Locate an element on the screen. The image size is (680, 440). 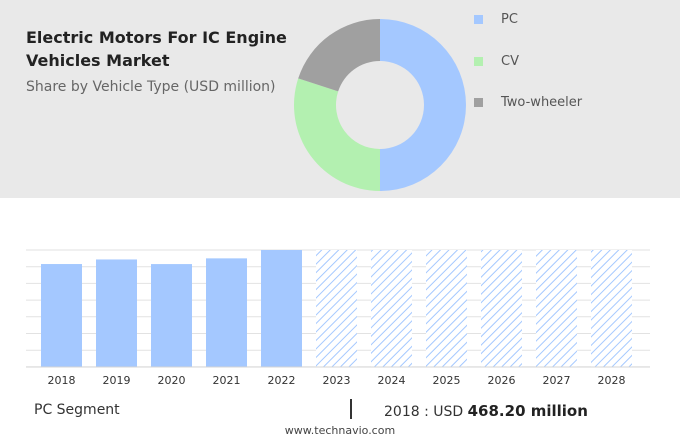
source-link: www.technavio.com is located at coordinates (340, 430).